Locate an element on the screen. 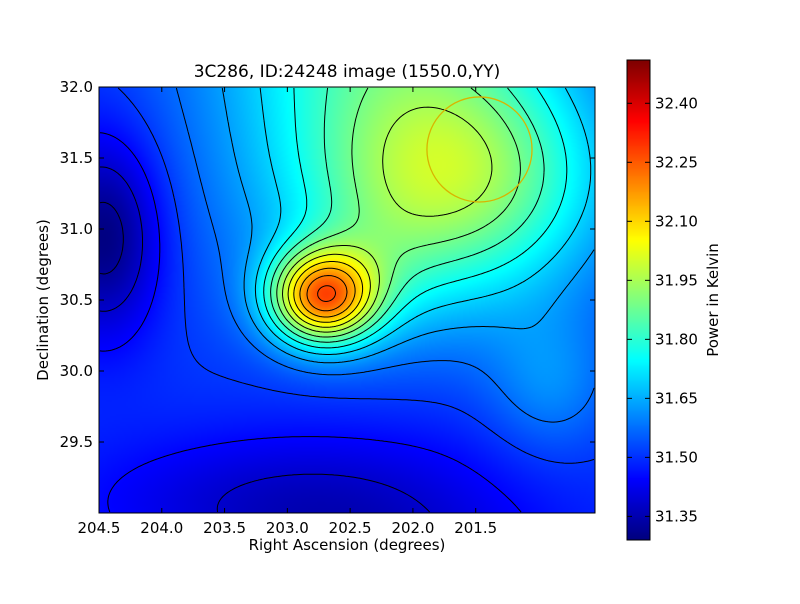 This screenshot has width=800, height=604. x-tick-label: 203.5 is located at coordinates (224, 528).